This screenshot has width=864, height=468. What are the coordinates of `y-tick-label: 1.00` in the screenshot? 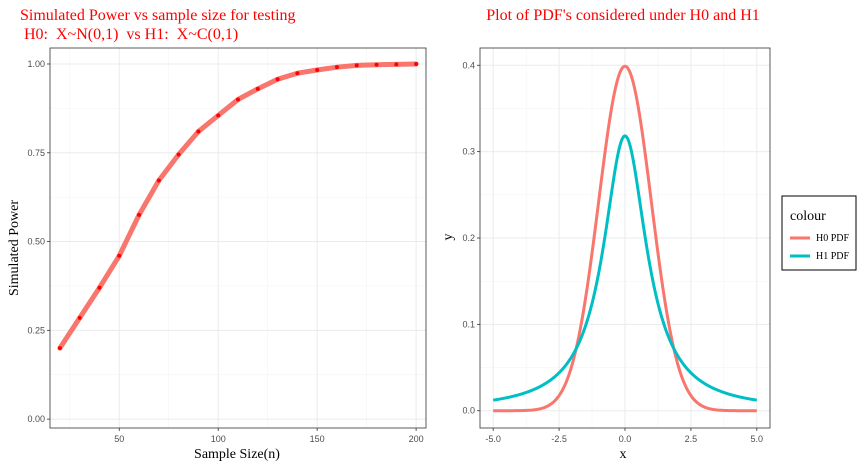 It's located at (36, 64).